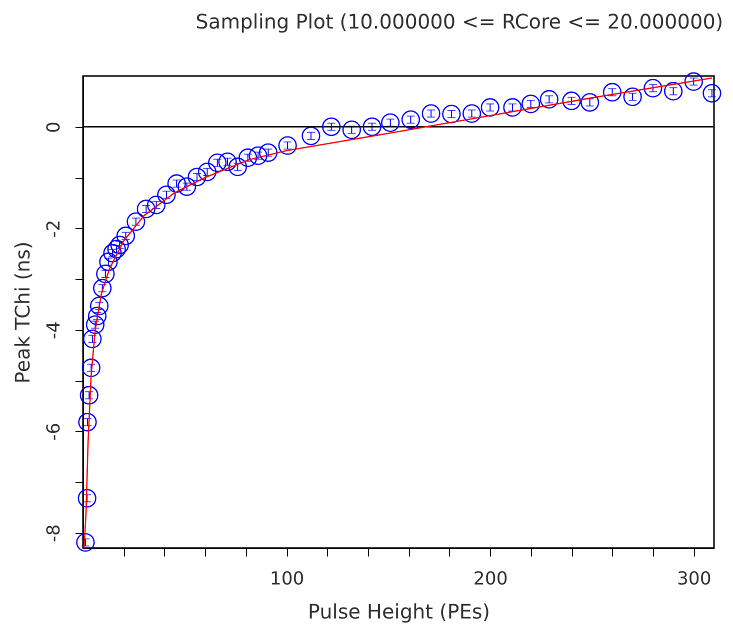 The width and height of the screenshot is (733, 641). Describe the element at coordinates (490, 579) in the screenshot. I see `x-tick-label: 200` at that location.